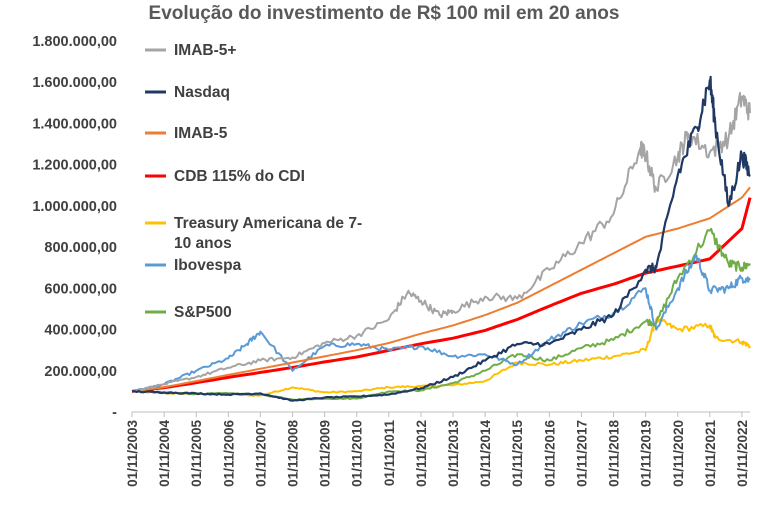 The image size is (768, 512). What do you see at coordinates (132, 453) in the screenshot?
I see `x-tick-label: 01/11/2003` at bounding box center [132, 453].